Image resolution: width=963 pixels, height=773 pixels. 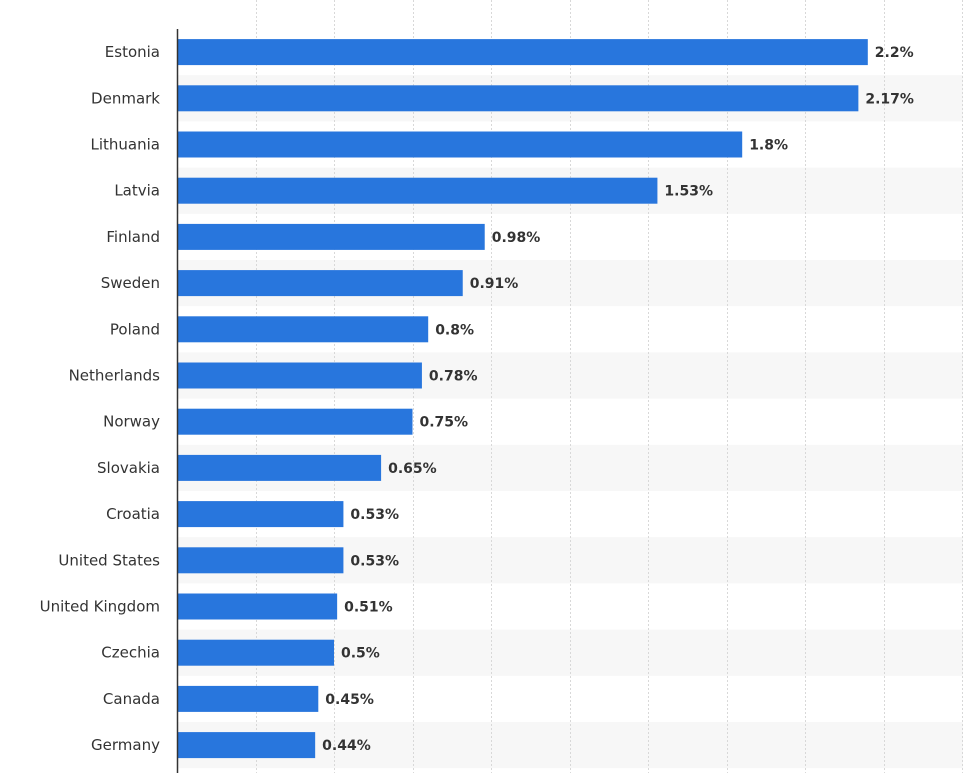 What do you see at coordinates (130, 653) in the screenshot?
I see `category-label: Czechia` at bounding box center [130, 653].